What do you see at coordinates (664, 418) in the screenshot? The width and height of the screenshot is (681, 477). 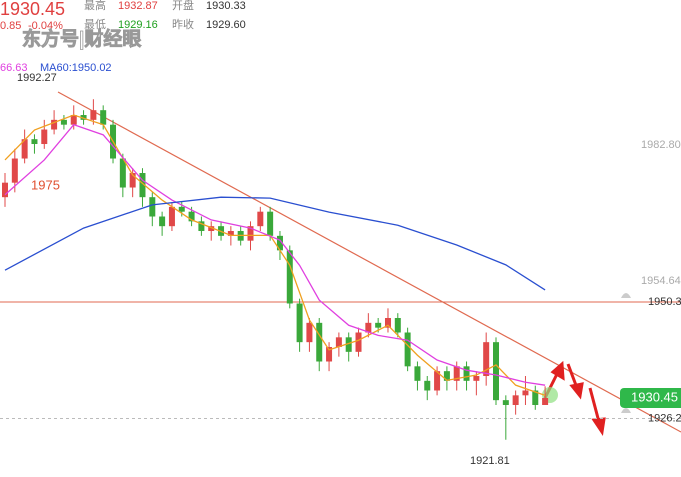 I see `y-tick-label: 1926.2` at bounding box center [664, 418].